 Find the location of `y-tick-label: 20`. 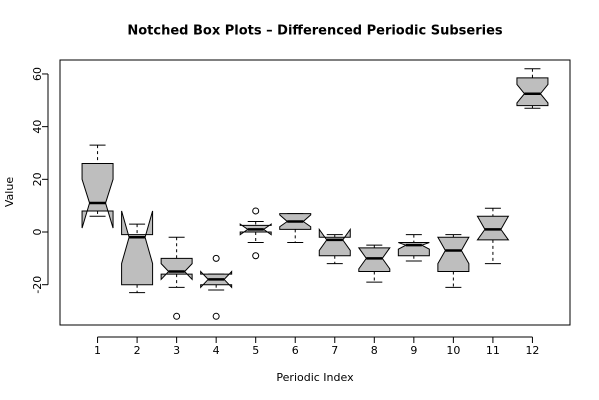

y-tick-label: 20 is located at coordinates (37, 179).